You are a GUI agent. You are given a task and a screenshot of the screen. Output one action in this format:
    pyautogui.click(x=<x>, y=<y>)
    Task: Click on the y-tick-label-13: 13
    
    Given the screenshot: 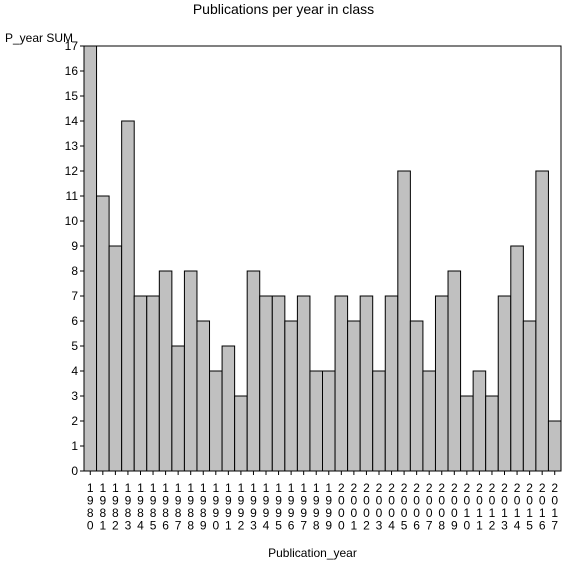 What is the action you would take?
    pyautogui.click(x=72, y=146)
    